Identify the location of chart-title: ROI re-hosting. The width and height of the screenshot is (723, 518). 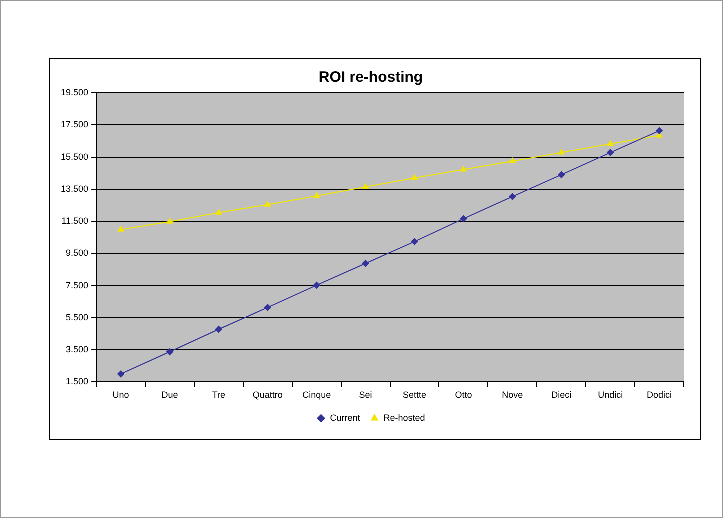
(371, 77).